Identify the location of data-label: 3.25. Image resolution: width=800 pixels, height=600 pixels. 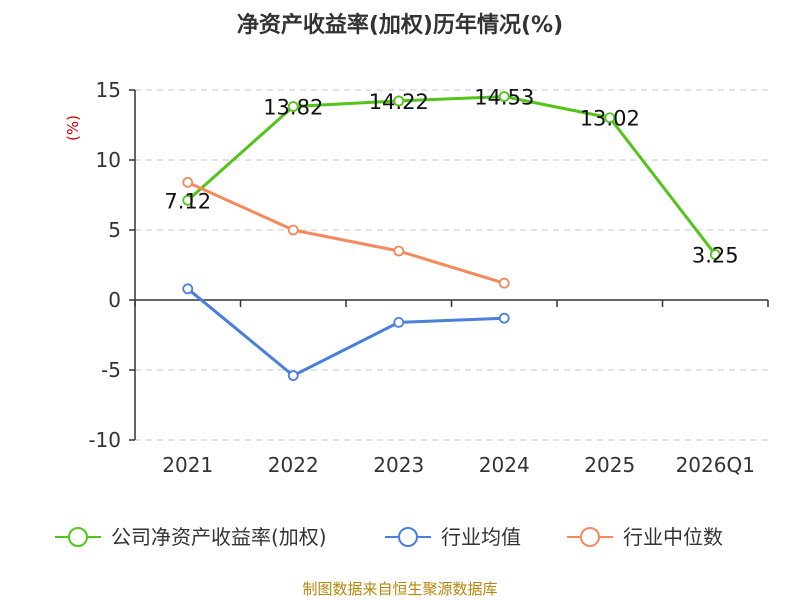
(715, 256).